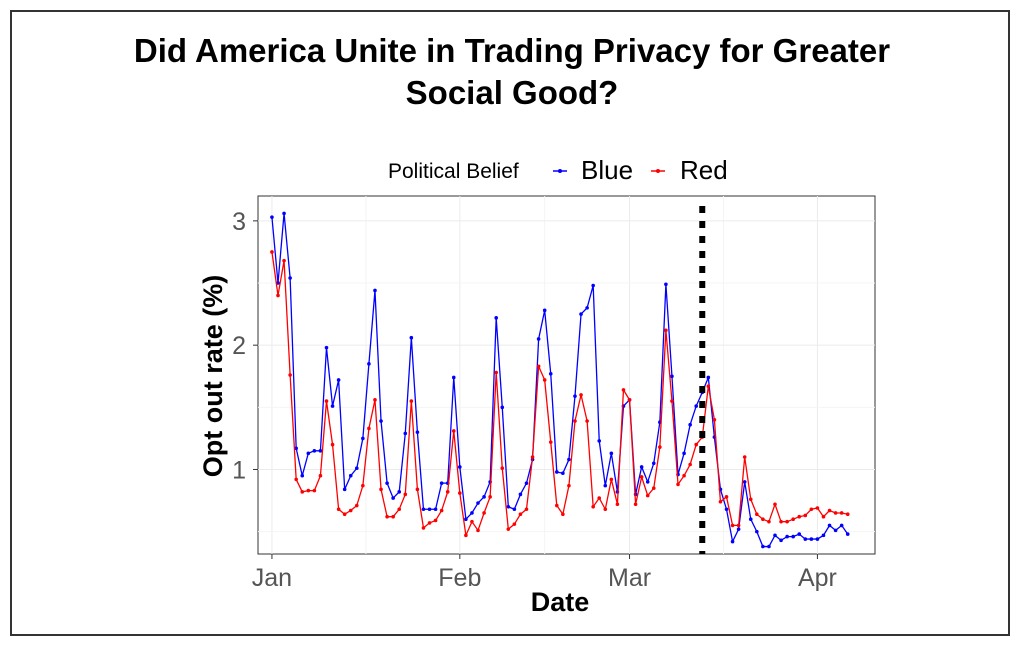  What do you see at coordinates (704, 170) in the screenshot?
I see `legend-label-red: Red` at bounding box center [704, 170].